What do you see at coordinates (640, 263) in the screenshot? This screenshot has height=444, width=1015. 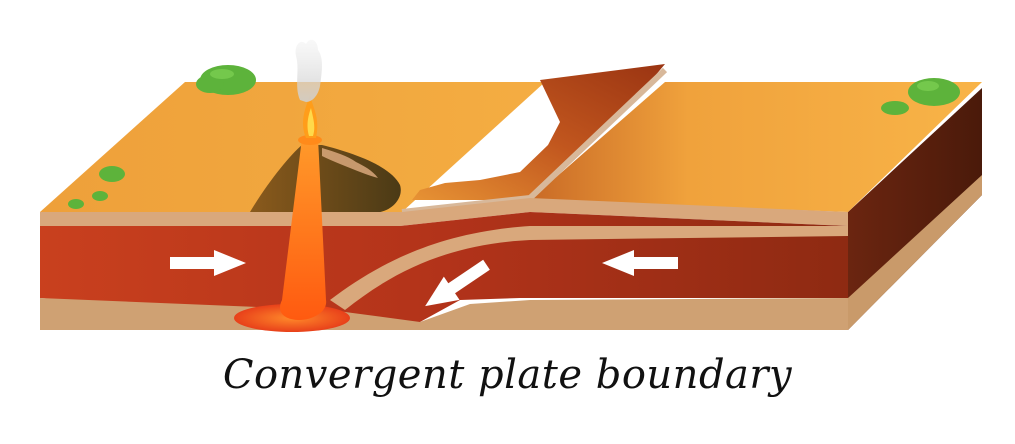 I see `right-plate-arrow` at bounding box center [640, 263].